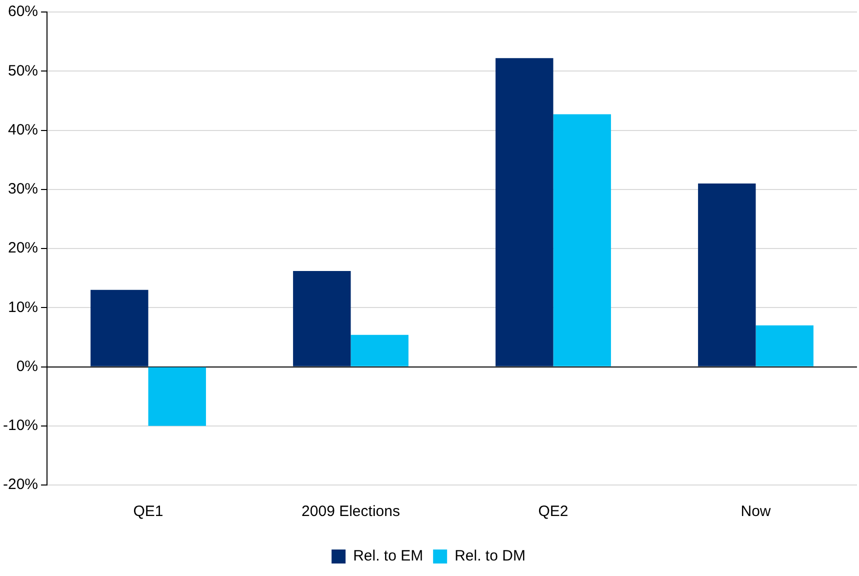 This screenshot has width=859, height=576. Describe the element at coordinates (755, 511) in the screenshot. I see `x-tick-label: Now` at that location.